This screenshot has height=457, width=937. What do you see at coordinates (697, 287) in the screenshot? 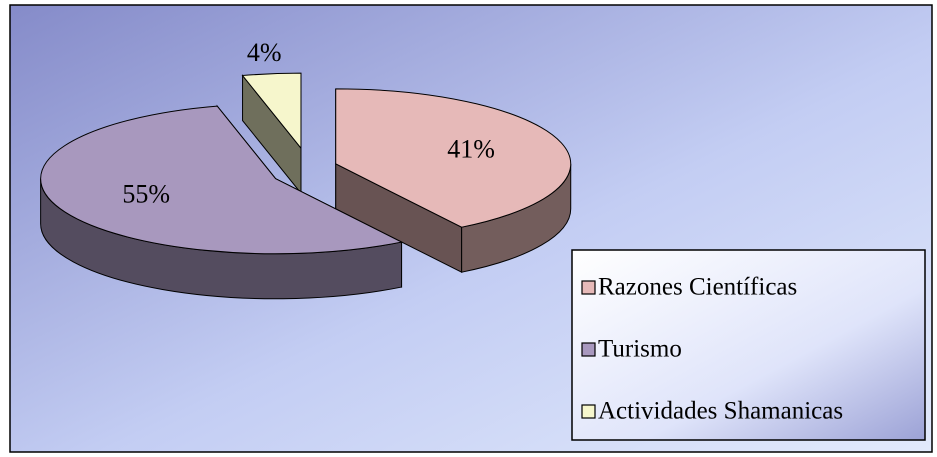
I see `legend-label: Razones Científicas` at bounding box center [697, 287].